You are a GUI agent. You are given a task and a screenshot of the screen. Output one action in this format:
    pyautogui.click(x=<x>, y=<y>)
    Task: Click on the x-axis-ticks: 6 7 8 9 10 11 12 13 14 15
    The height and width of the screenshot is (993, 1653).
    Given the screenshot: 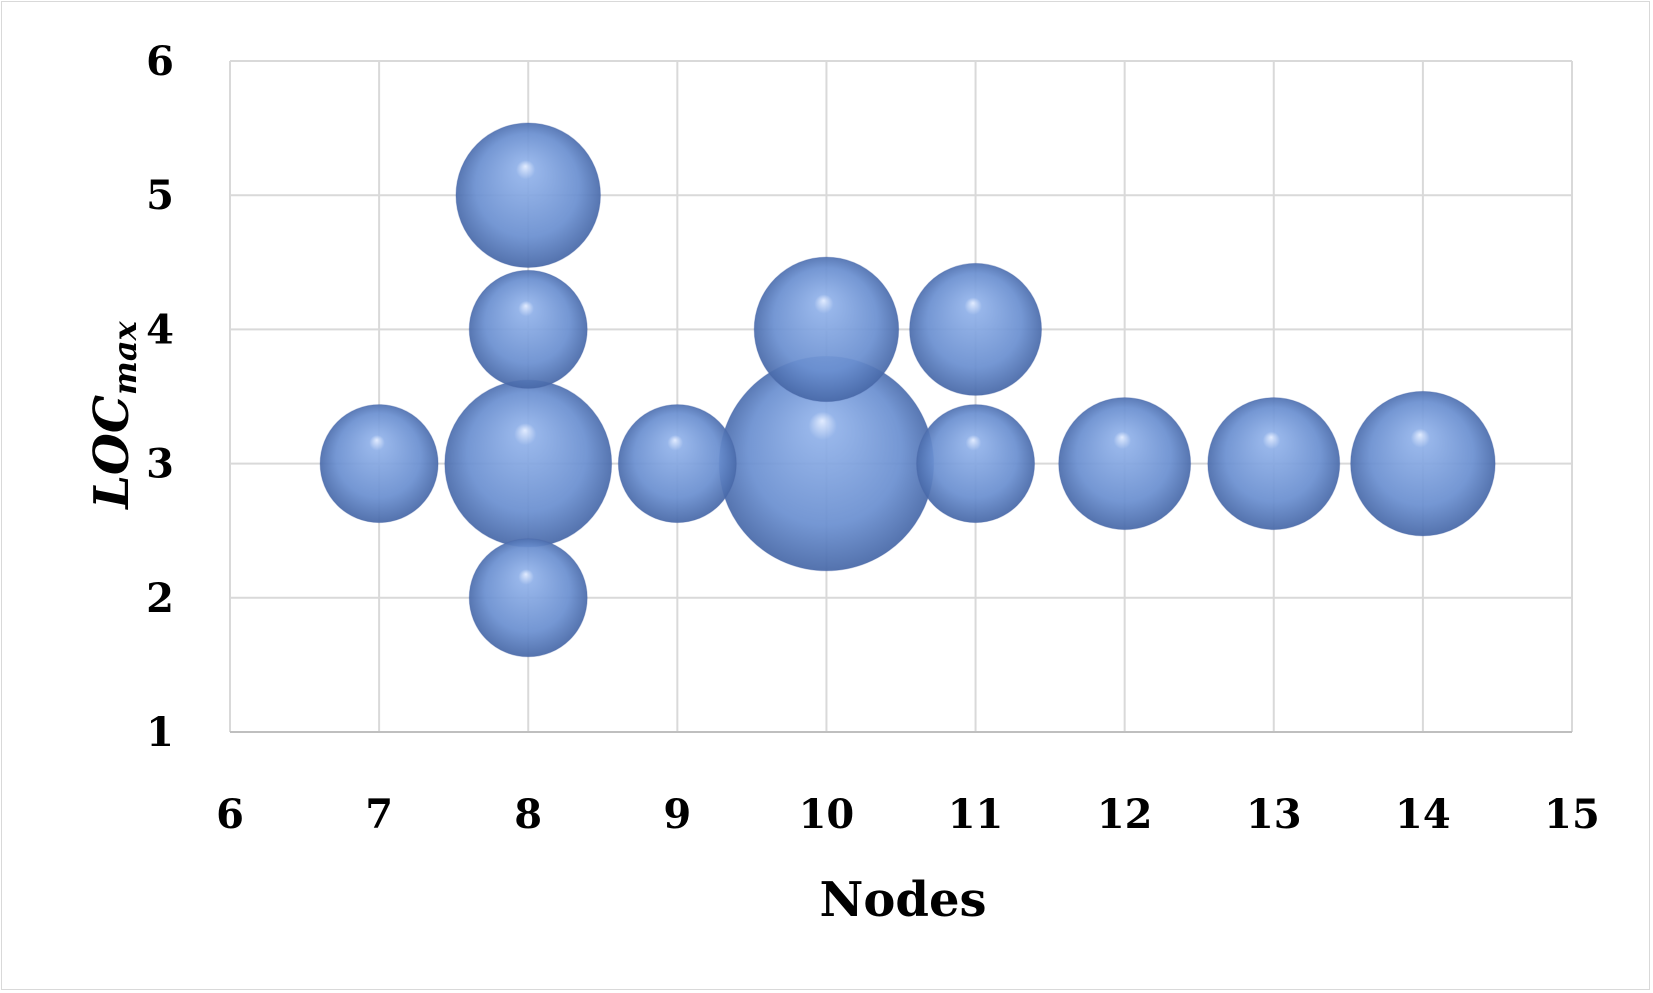 What is the action you would take?
    pyautogui.click(x=908, y=814)
    